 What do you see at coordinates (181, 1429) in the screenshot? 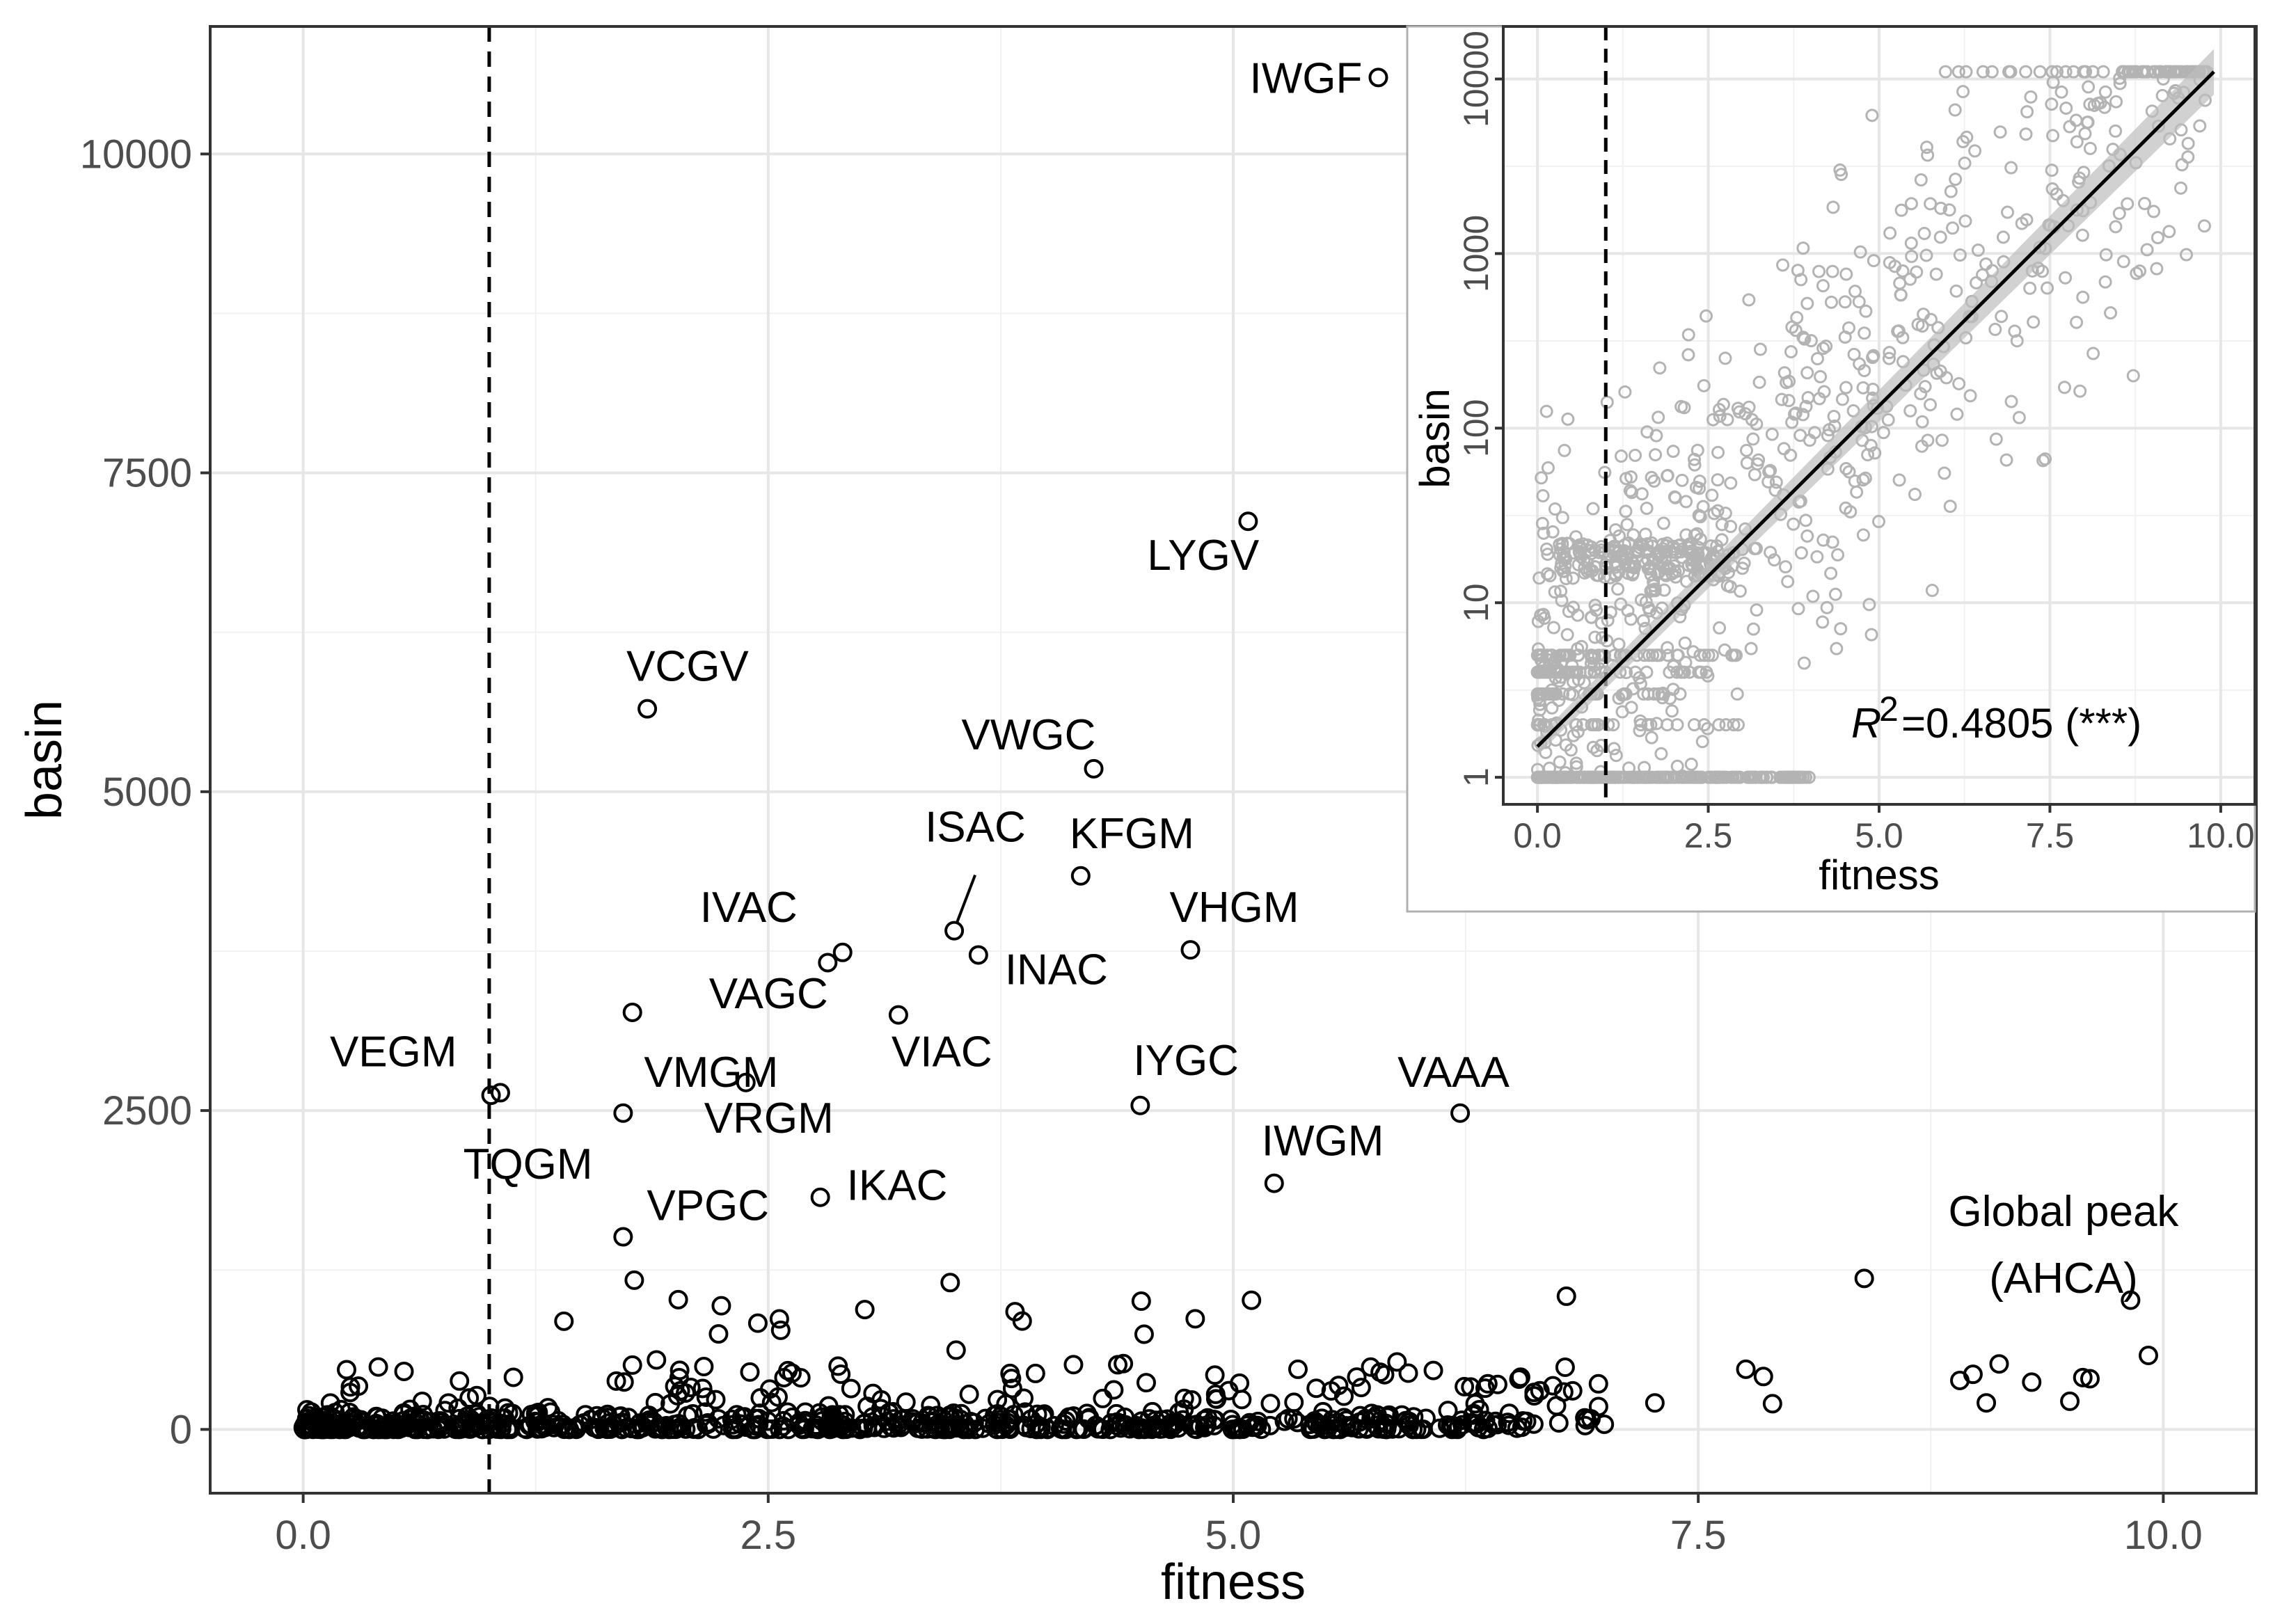
I see `main-y-tick-label: 0` at bounding box center [181, 1429].